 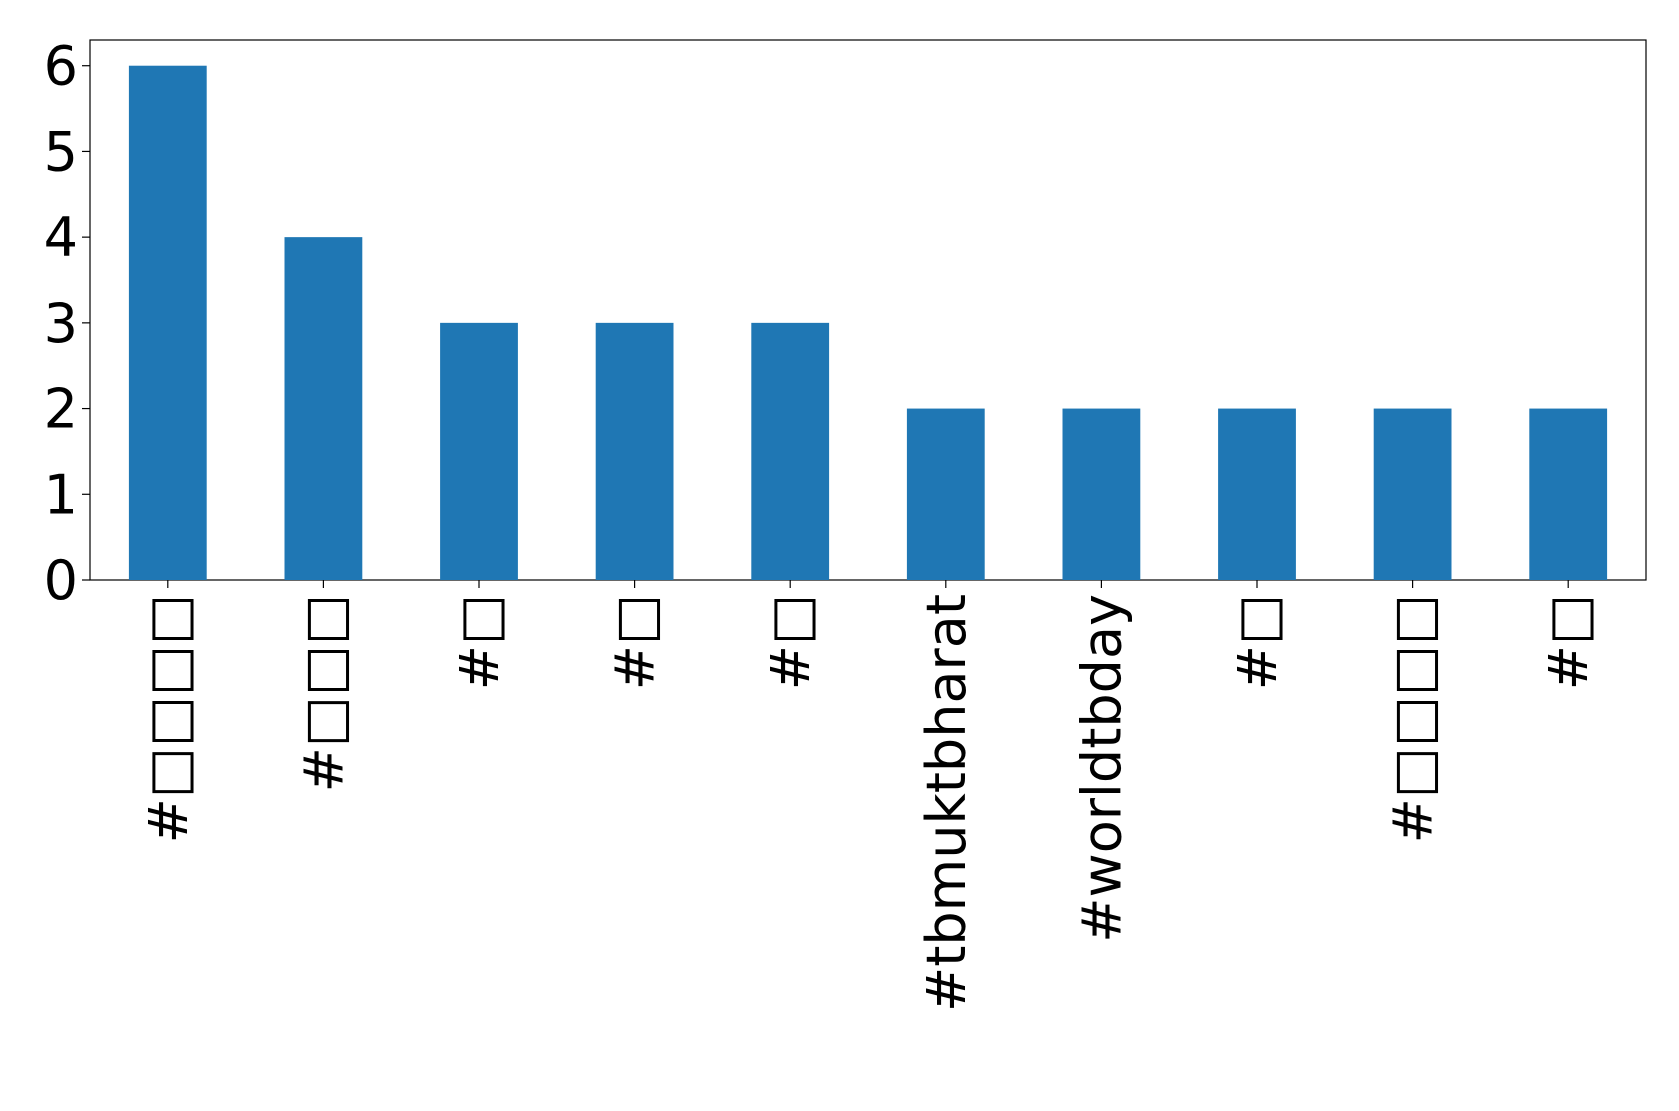 What do you see at coordinates (61, 580) in the screenshot?
I see `y-tick-label: 0` at bounding box center [61, 580].